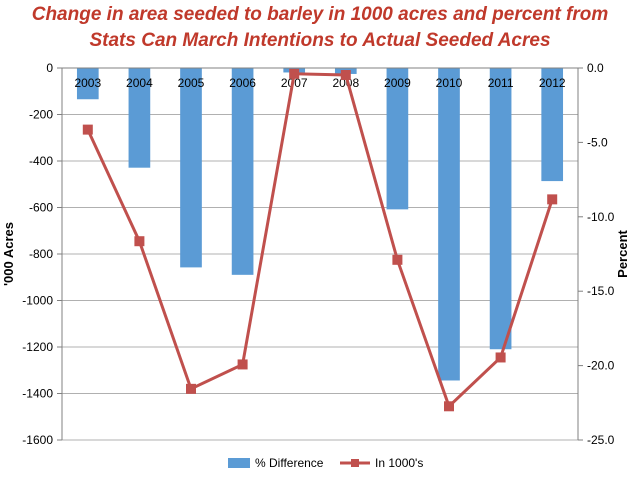 This screenshot has width=640, height=480. Describe the element at coordinates (601, 217) in the screenshot. I see `right-axis-tick-label: -10.0` at that location.